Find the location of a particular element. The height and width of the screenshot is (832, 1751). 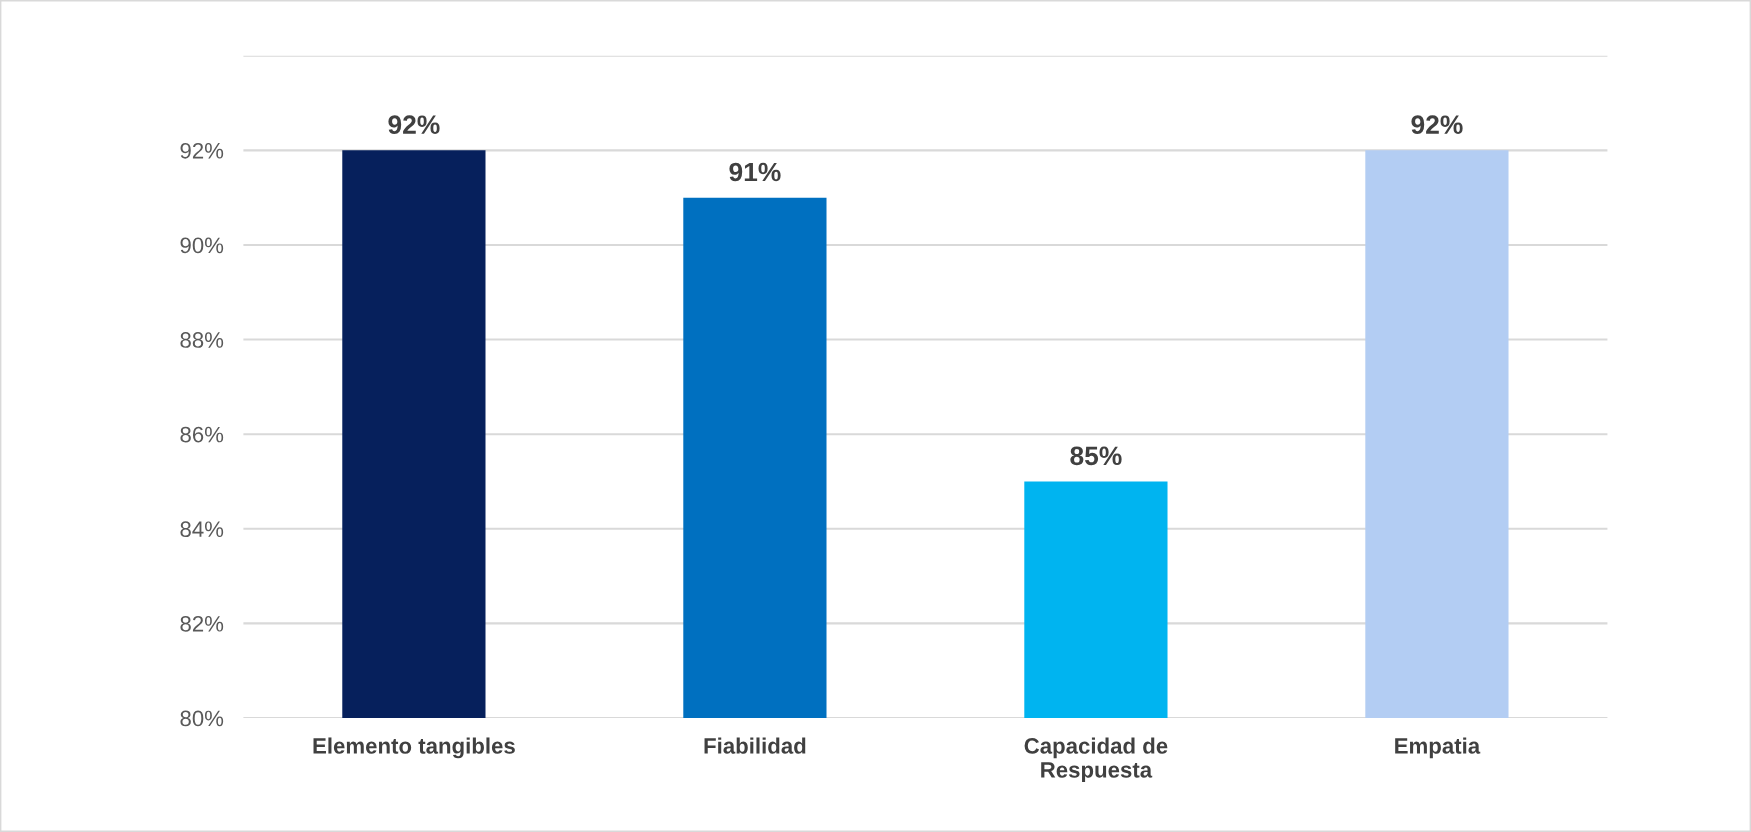

x-tick-label: Fiabilidad is located at coordinates (755, 745).